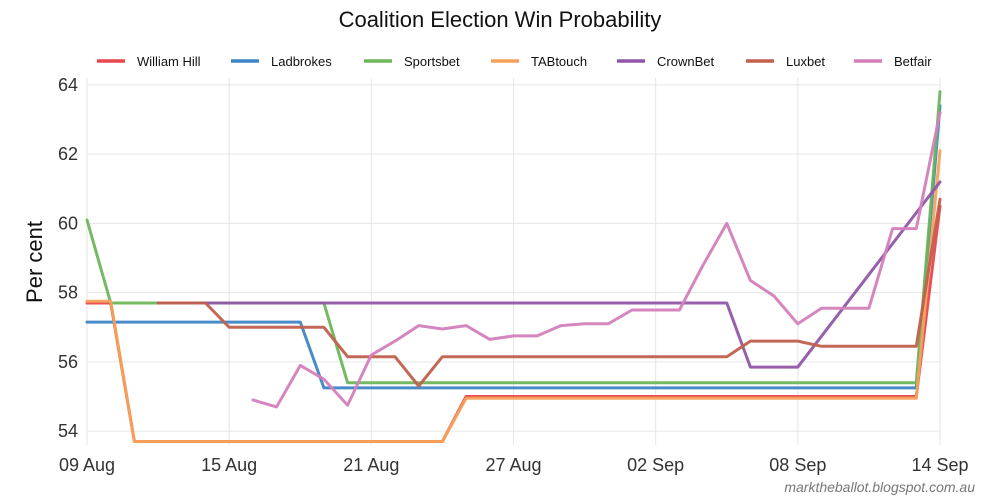 This screenshot has width=1000, height=500. I want to click on y-axis-label: Per cent, so click(34, 262).